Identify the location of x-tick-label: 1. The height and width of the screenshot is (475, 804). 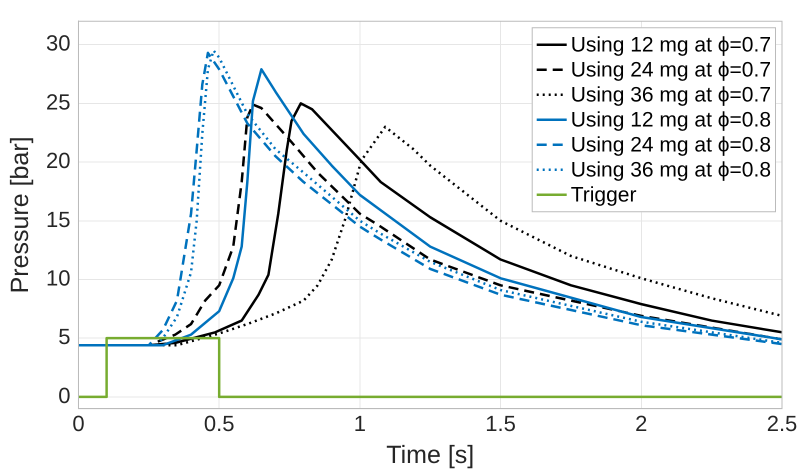
(360, 423).